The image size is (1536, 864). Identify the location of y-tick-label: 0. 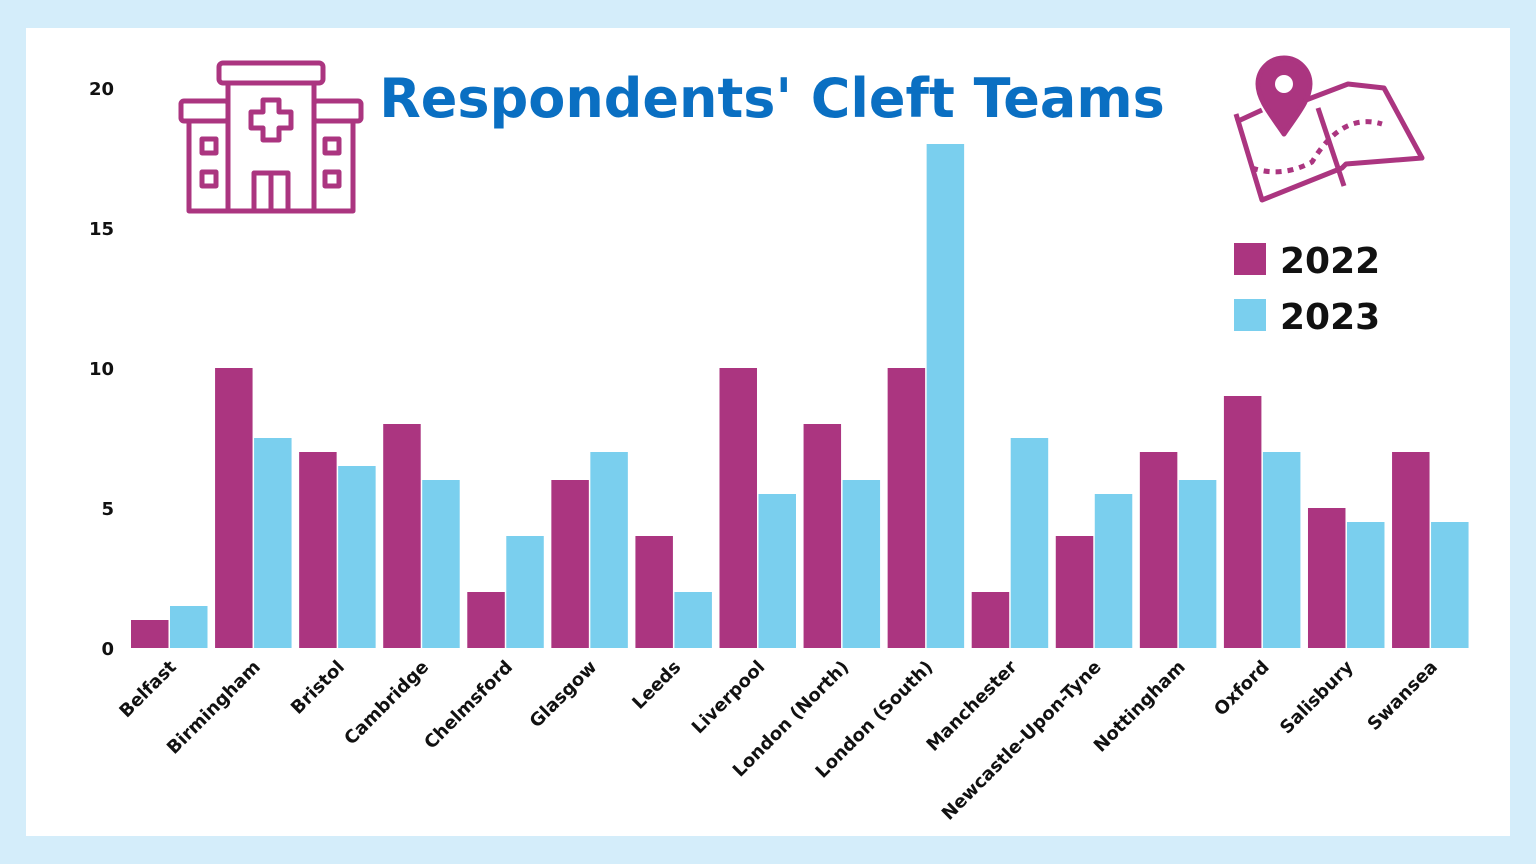
(107, 649).